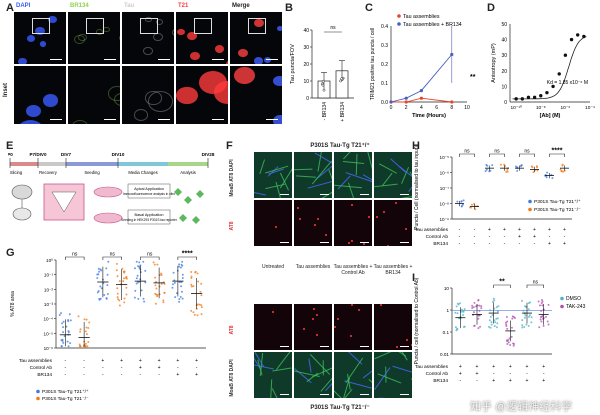 Image resolution: width=600 pixels, height=415 pixels. What do you see at coordinates (527, 152) in the screenshot?
I see `sig-label: ns` at bounding box center [527, 152].